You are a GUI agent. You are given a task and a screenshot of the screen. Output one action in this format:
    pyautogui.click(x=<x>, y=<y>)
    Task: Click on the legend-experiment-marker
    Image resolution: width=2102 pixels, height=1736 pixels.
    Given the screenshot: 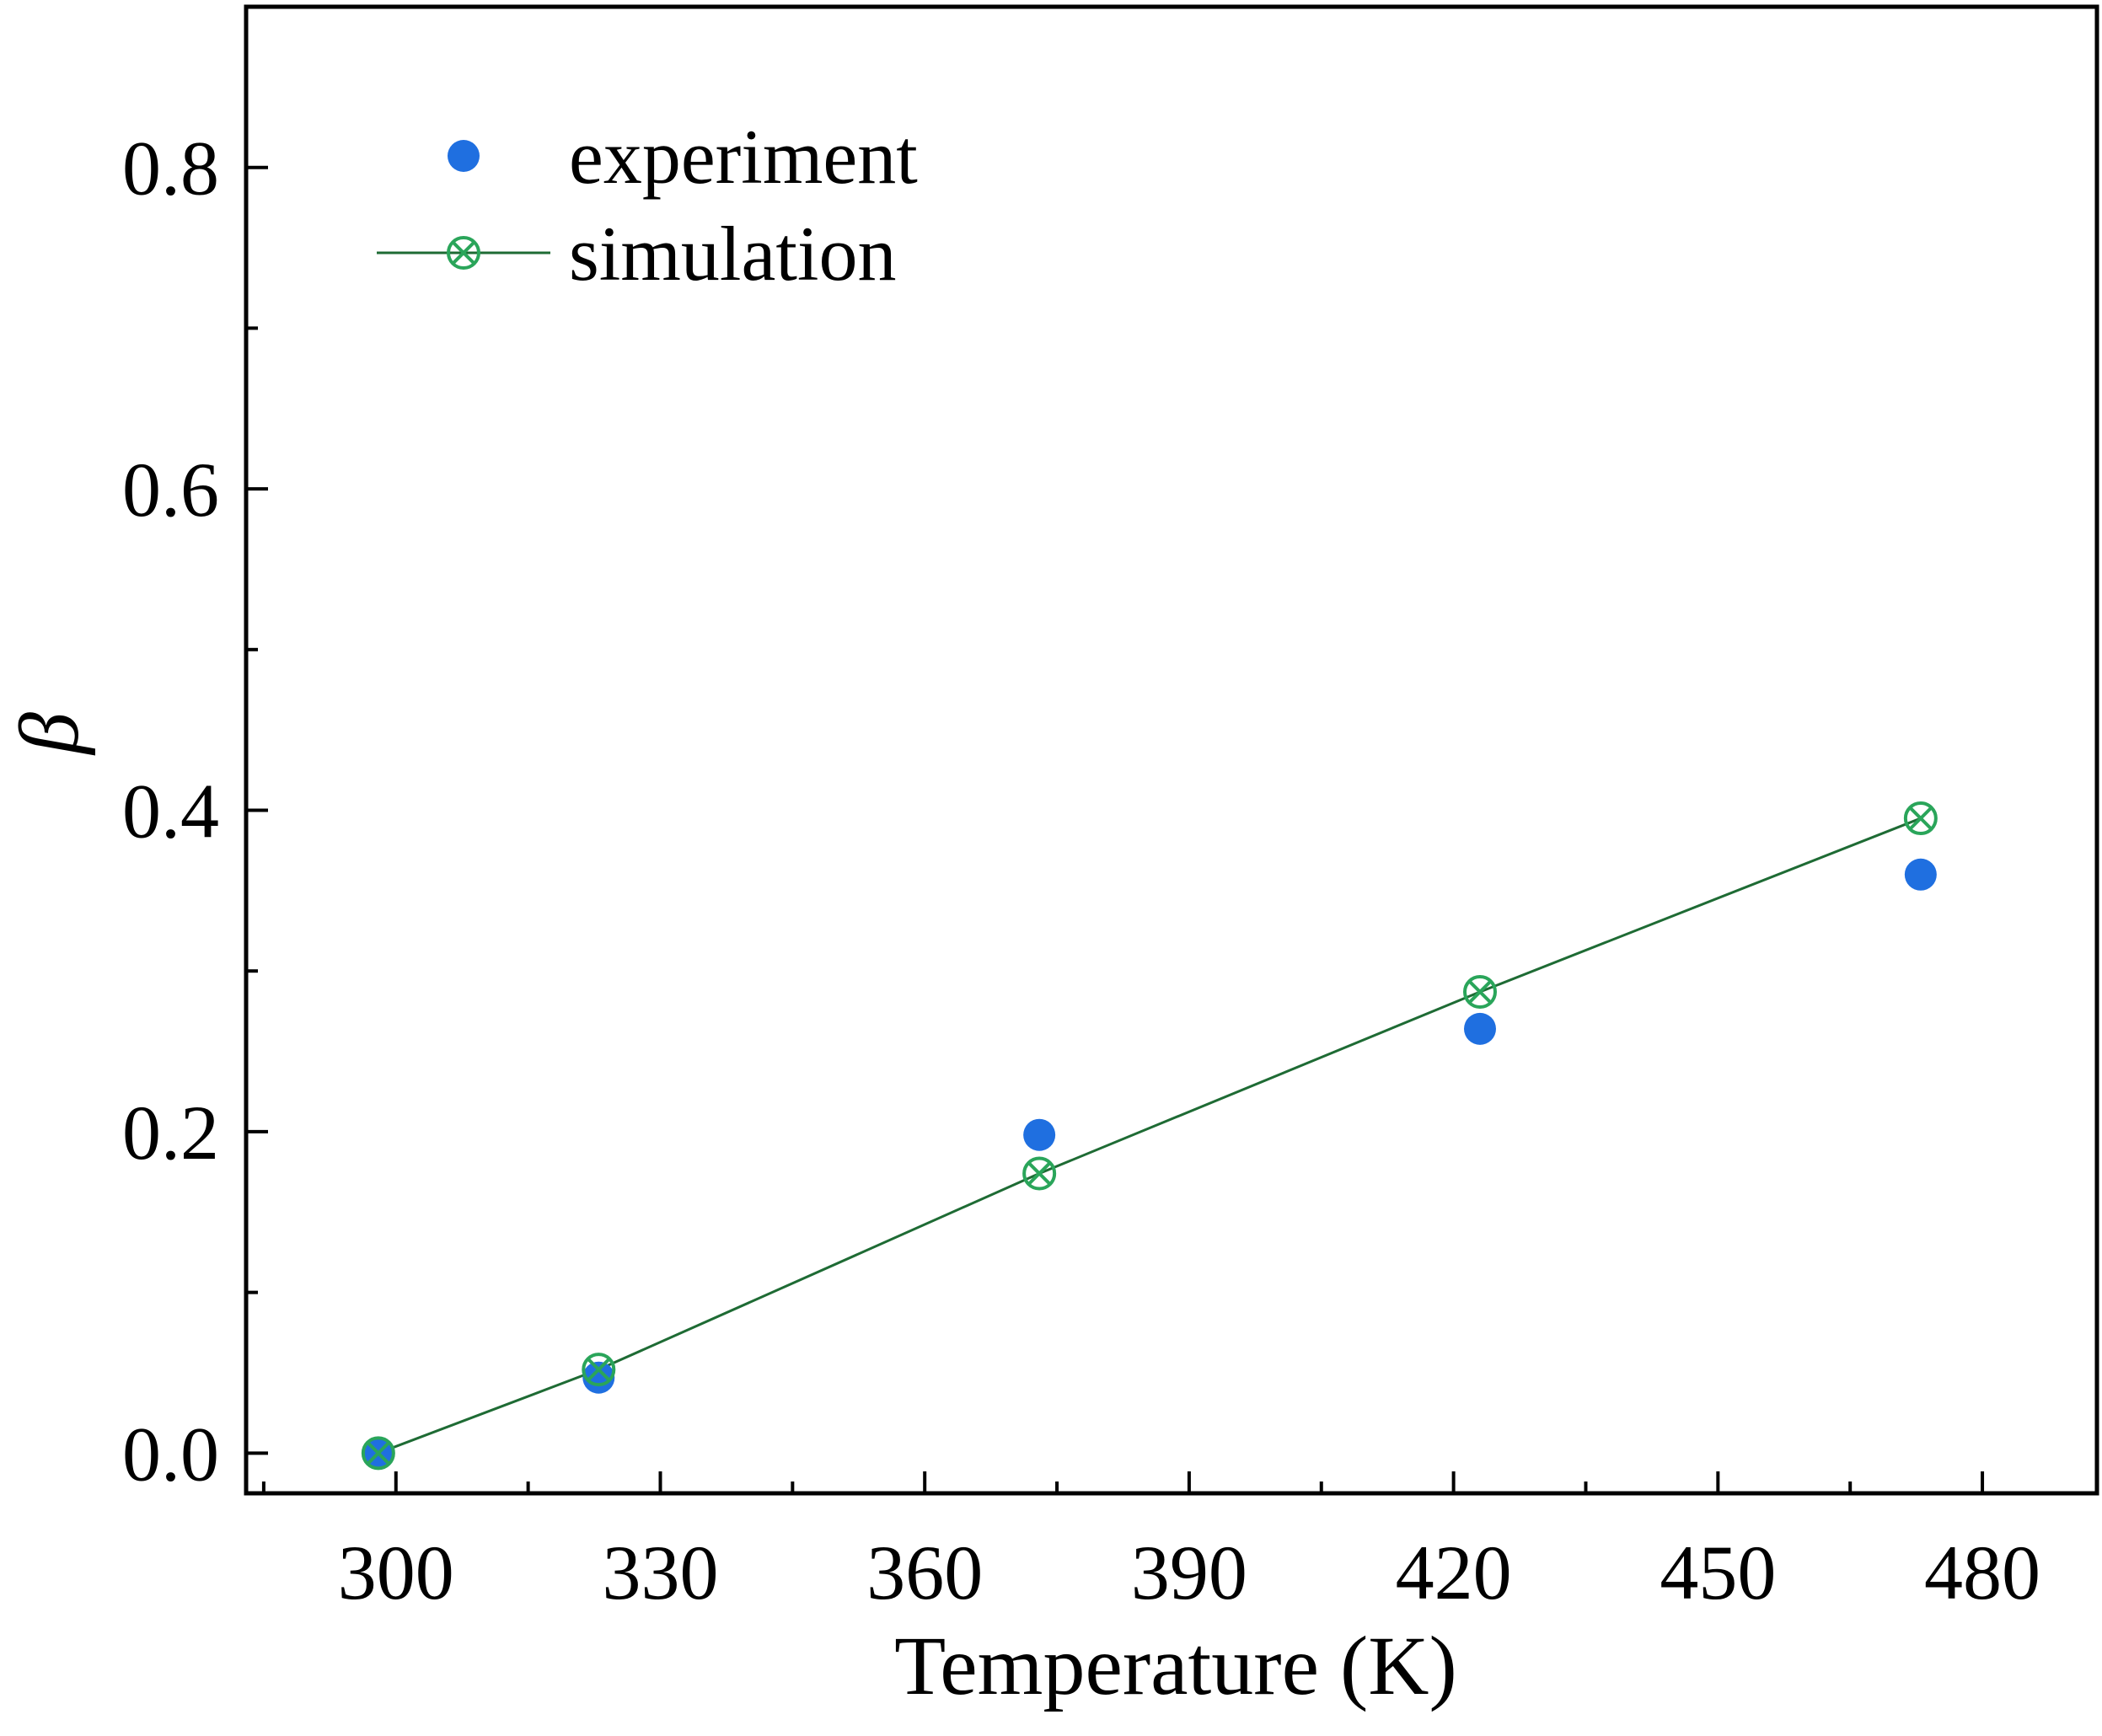 What is the action you would take?
    pyautogui.click(x=464, y=156)
    